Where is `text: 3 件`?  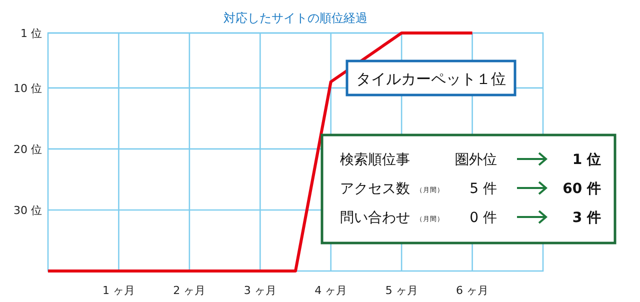 text: 3 件 is located at coordinates (586, 218).